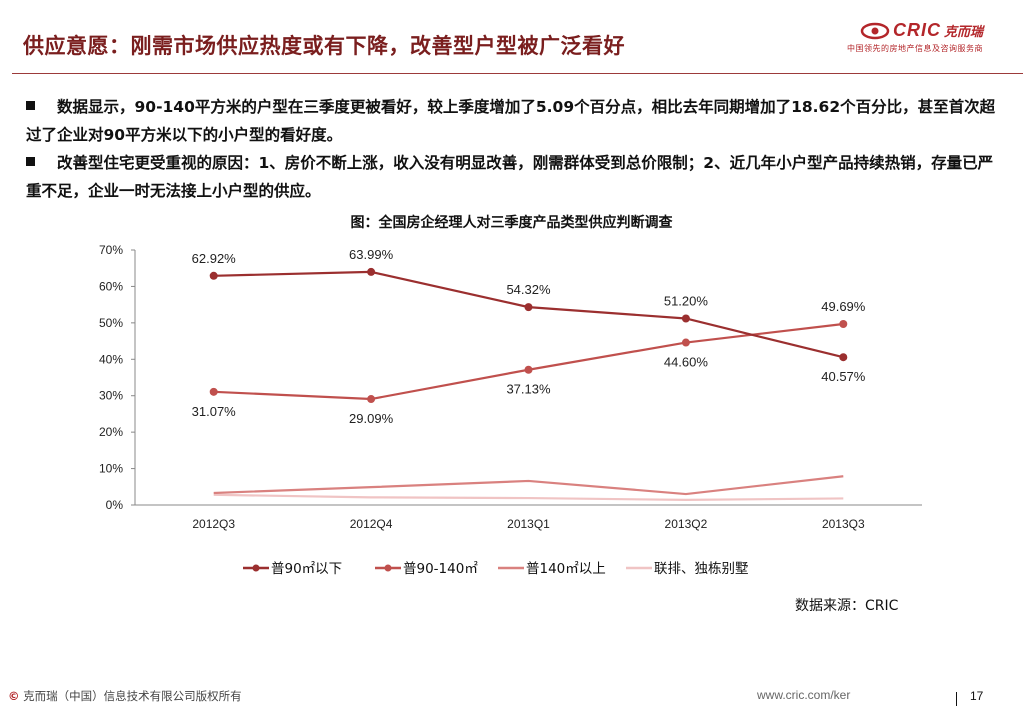  Describe the element at coordinates (843, 306) in the screenshot. I see `data-label: 49.69%` at that location.